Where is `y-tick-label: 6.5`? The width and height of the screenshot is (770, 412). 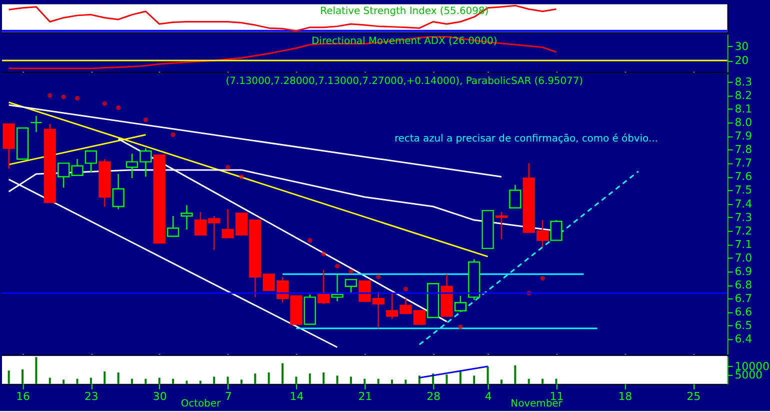 y-tick-label: 6.5 is located at coordinates (743, 325).